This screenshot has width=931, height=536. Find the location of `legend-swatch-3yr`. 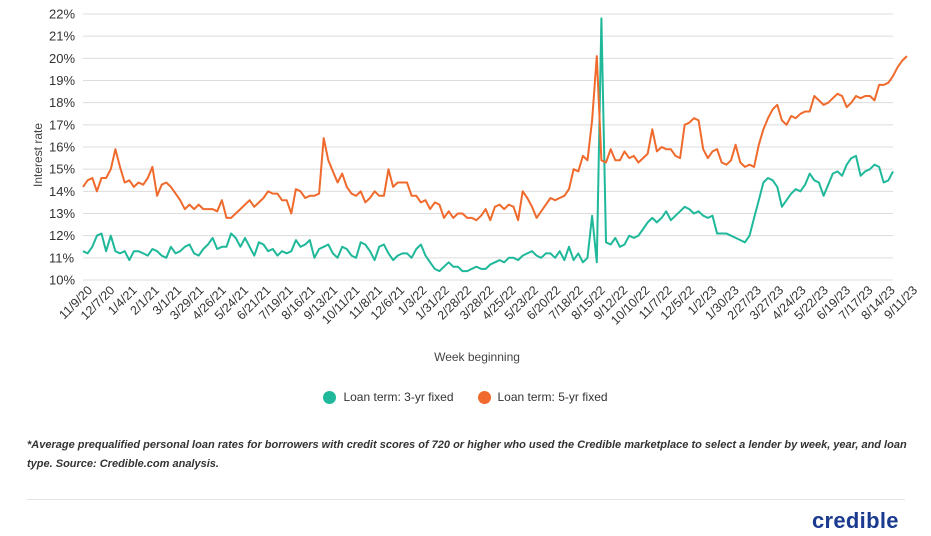

legend-swatch-3yr is located at coordinates (330, 397).